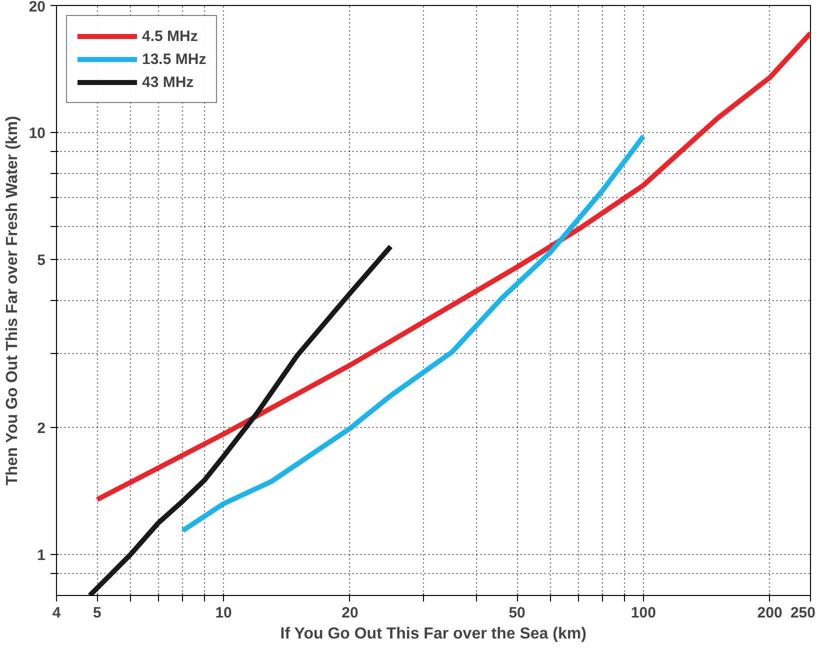 This screenshot has width=821, height=651. What do you see at coordinates (41, 429) in the screenshot?
I see `y-tick-label: 2` at bounding box center [41, 429].